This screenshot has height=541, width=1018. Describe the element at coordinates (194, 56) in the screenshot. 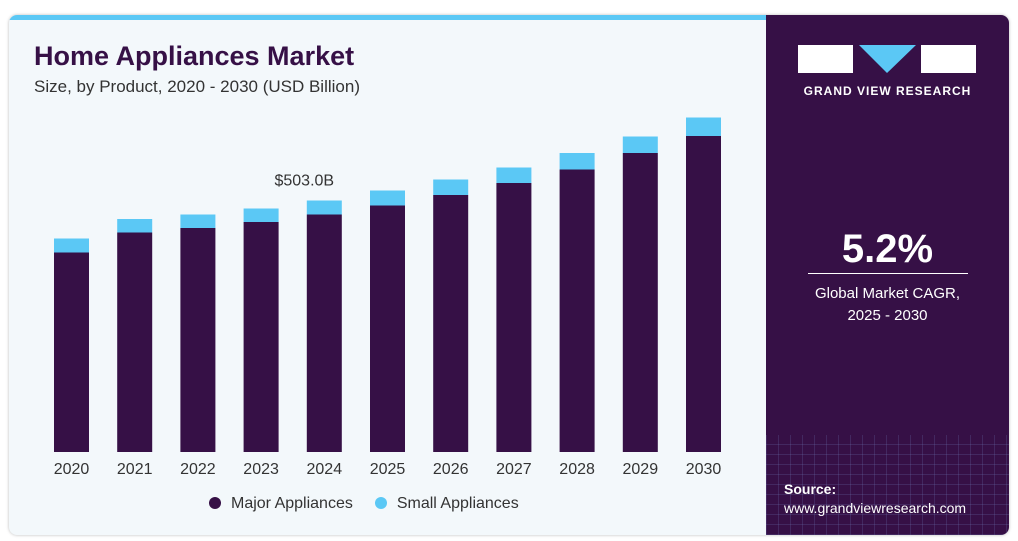

I see `chart-title: Home Appliances Market` at that location.